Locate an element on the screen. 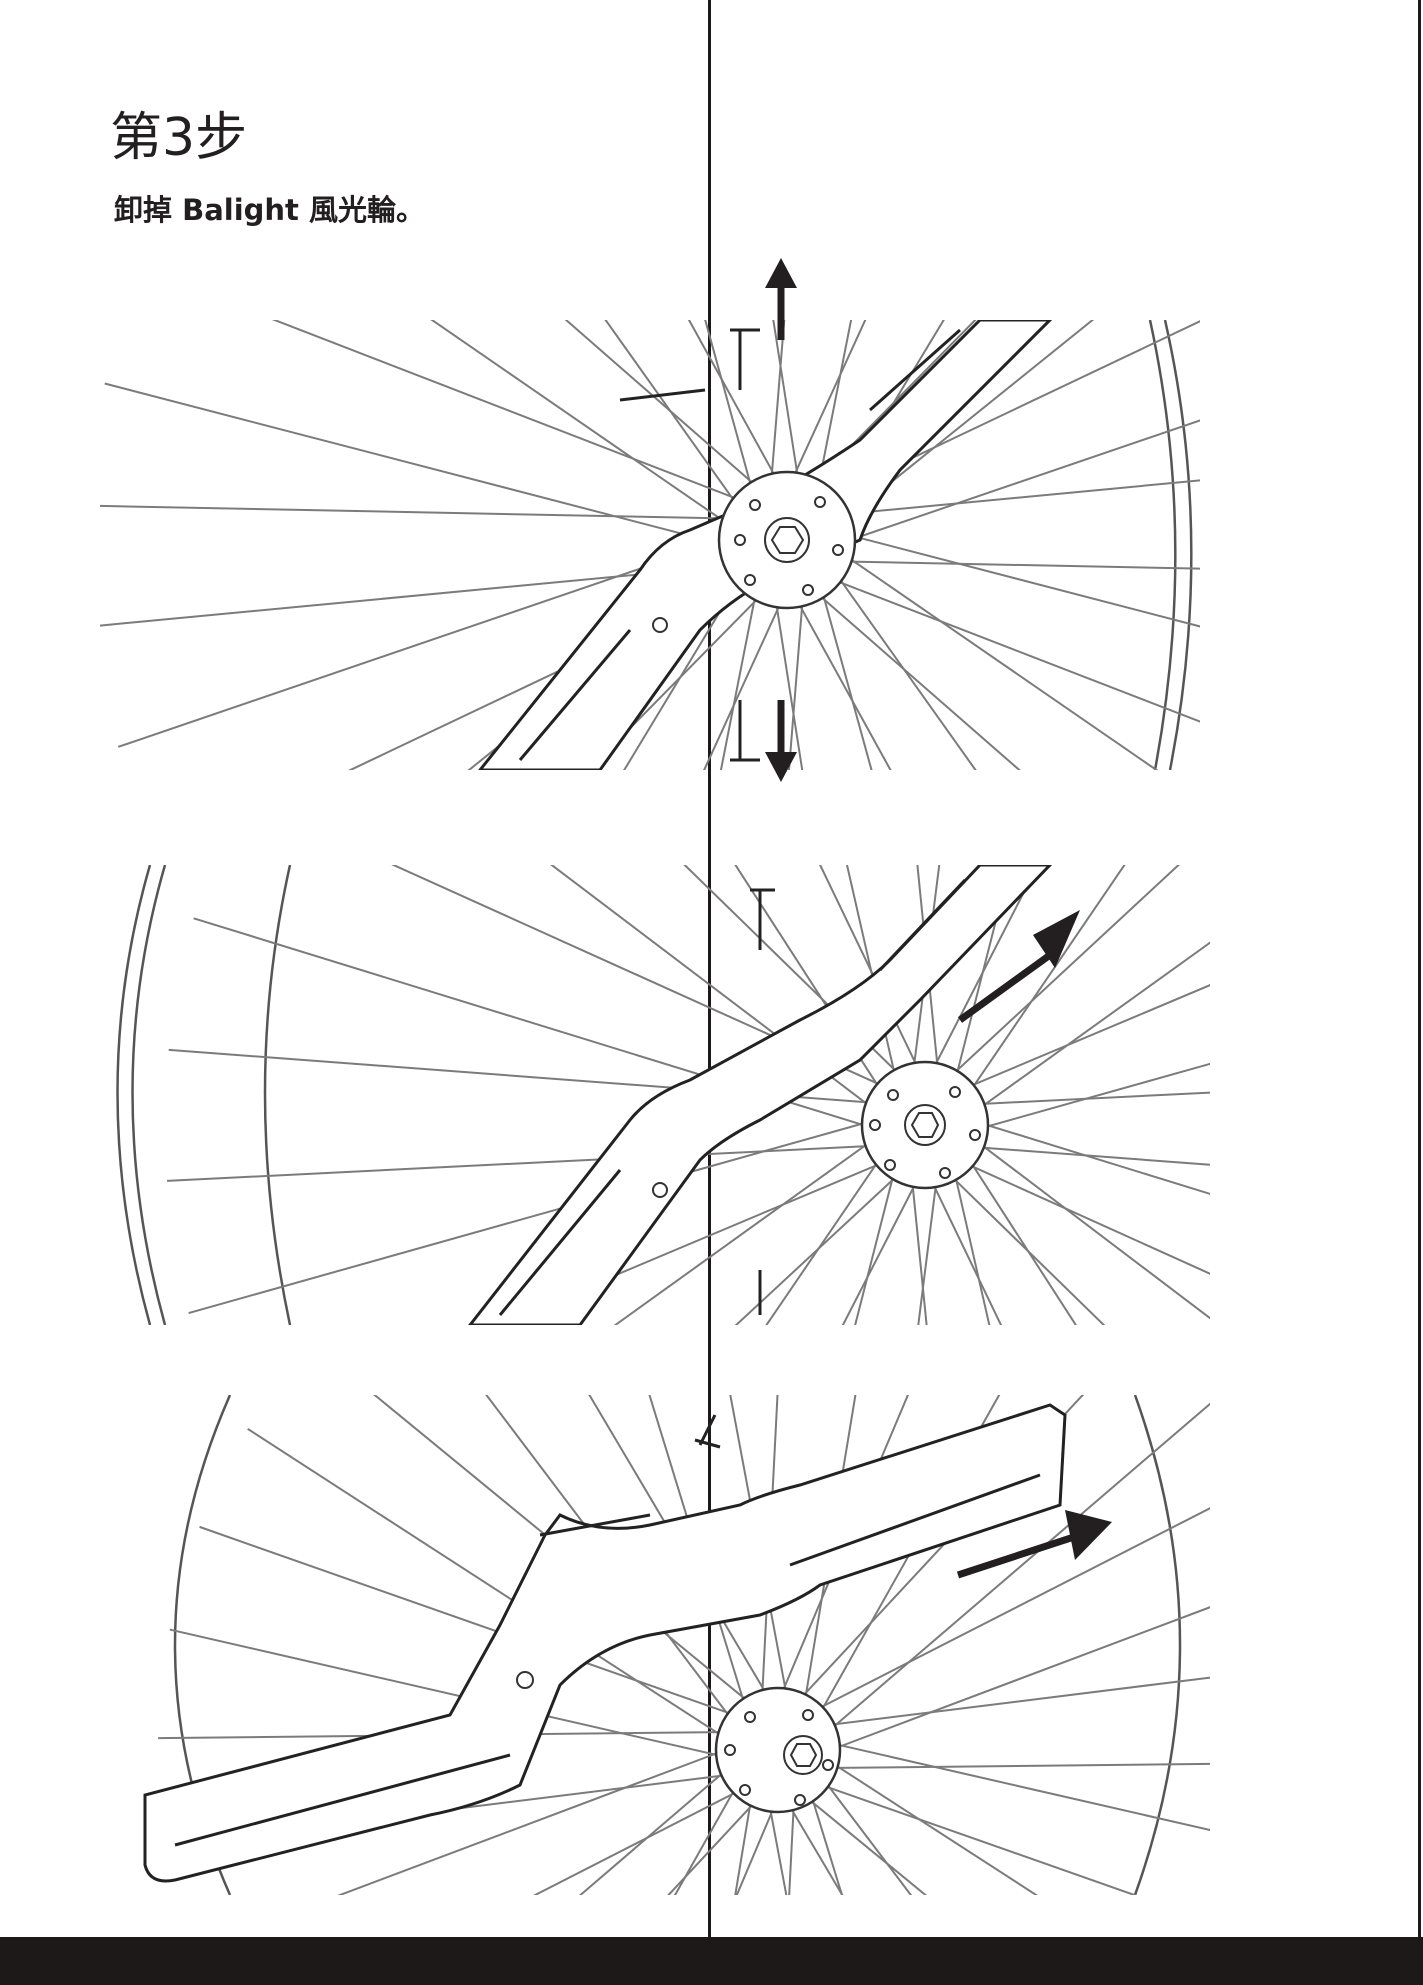 This screenshot has height=1985, width=1423. down-arrow-icon is located at coordinates (781, 741).